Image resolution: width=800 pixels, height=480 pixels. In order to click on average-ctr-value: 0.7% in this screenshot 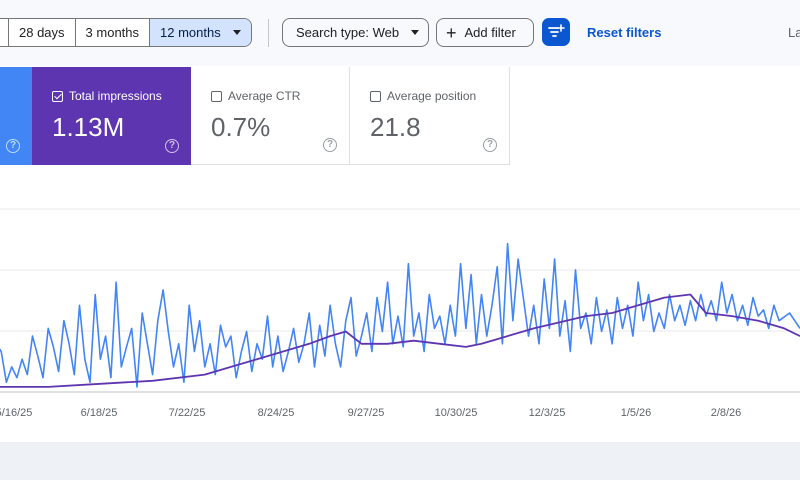, I will do `click(241, 127)`.